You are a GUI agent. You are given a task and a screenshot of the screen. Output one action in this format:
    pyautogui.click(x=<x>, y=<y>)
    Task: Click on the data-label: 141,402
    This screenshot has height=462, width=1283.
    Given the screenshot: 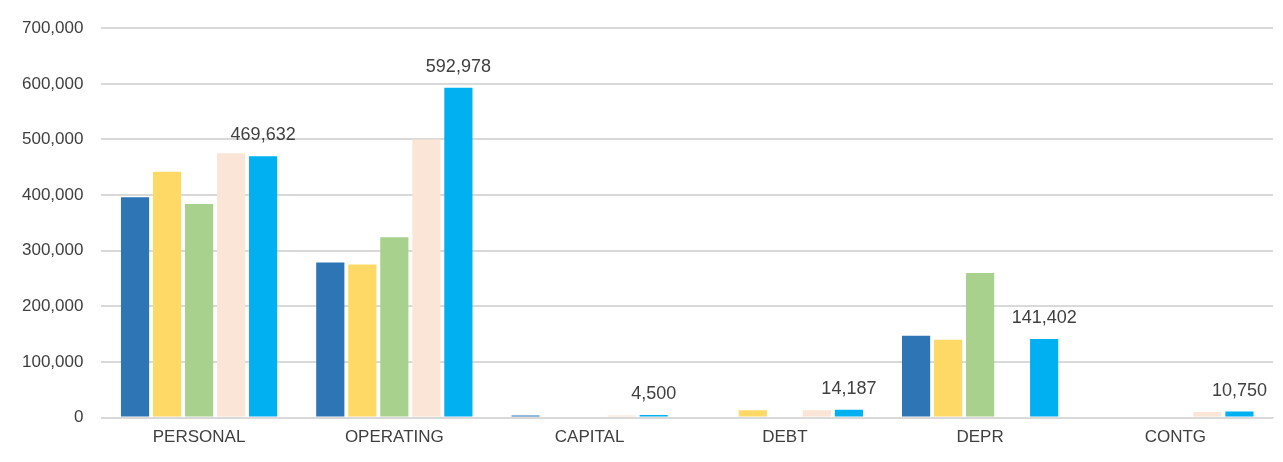 What is the action you would take?
    pyautogui.click(x=1044, y=316)
    